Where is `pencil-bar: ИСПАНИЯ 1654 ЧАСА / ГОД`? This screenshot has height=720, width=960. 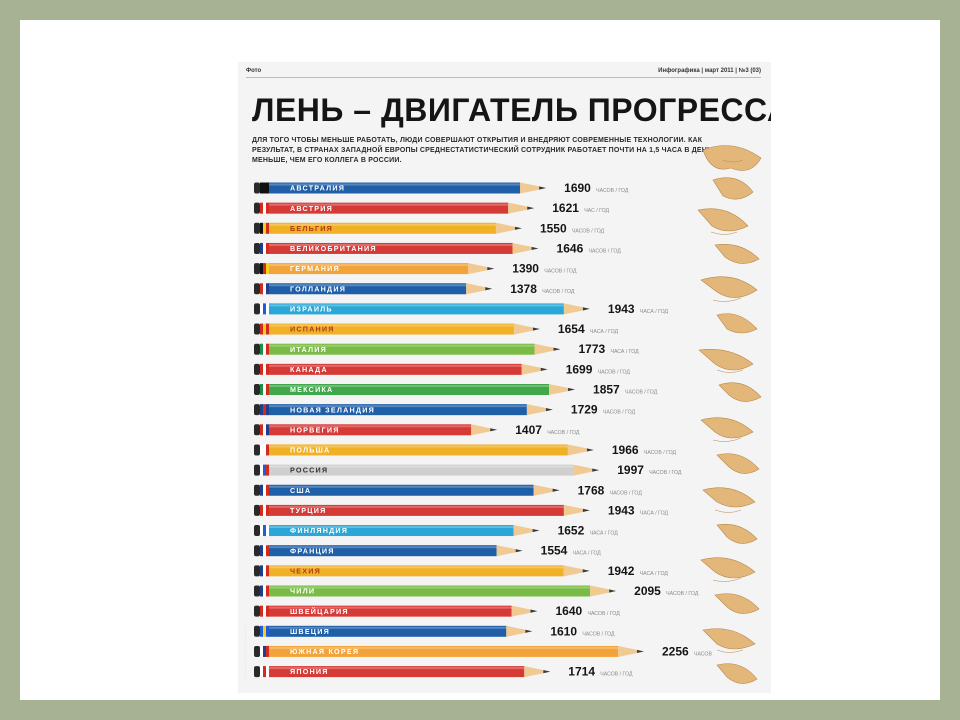
pencil-bar: ИСПАНИЯ 1654 ЧАСА / ГОД is located at coordinates (436, 329).